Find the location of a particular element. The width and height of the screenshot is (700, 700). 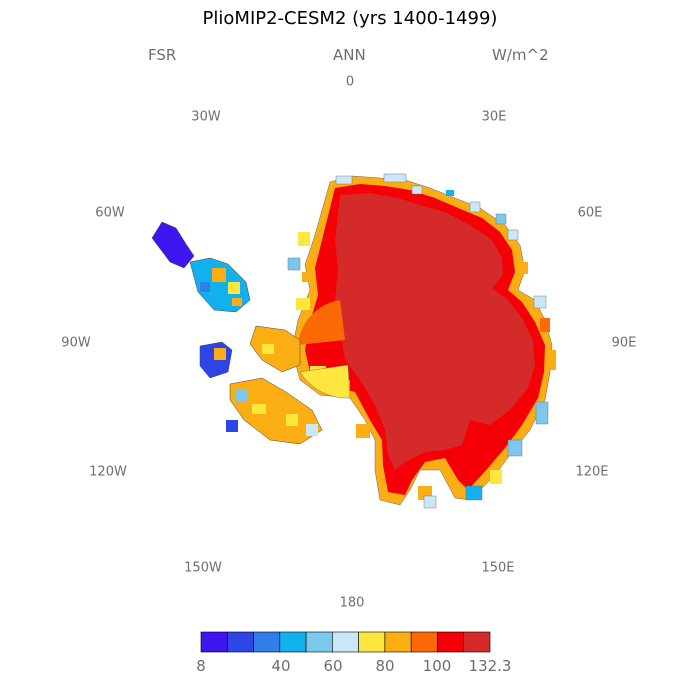

ice-shelf-fan is located at coordinates (324, 349).